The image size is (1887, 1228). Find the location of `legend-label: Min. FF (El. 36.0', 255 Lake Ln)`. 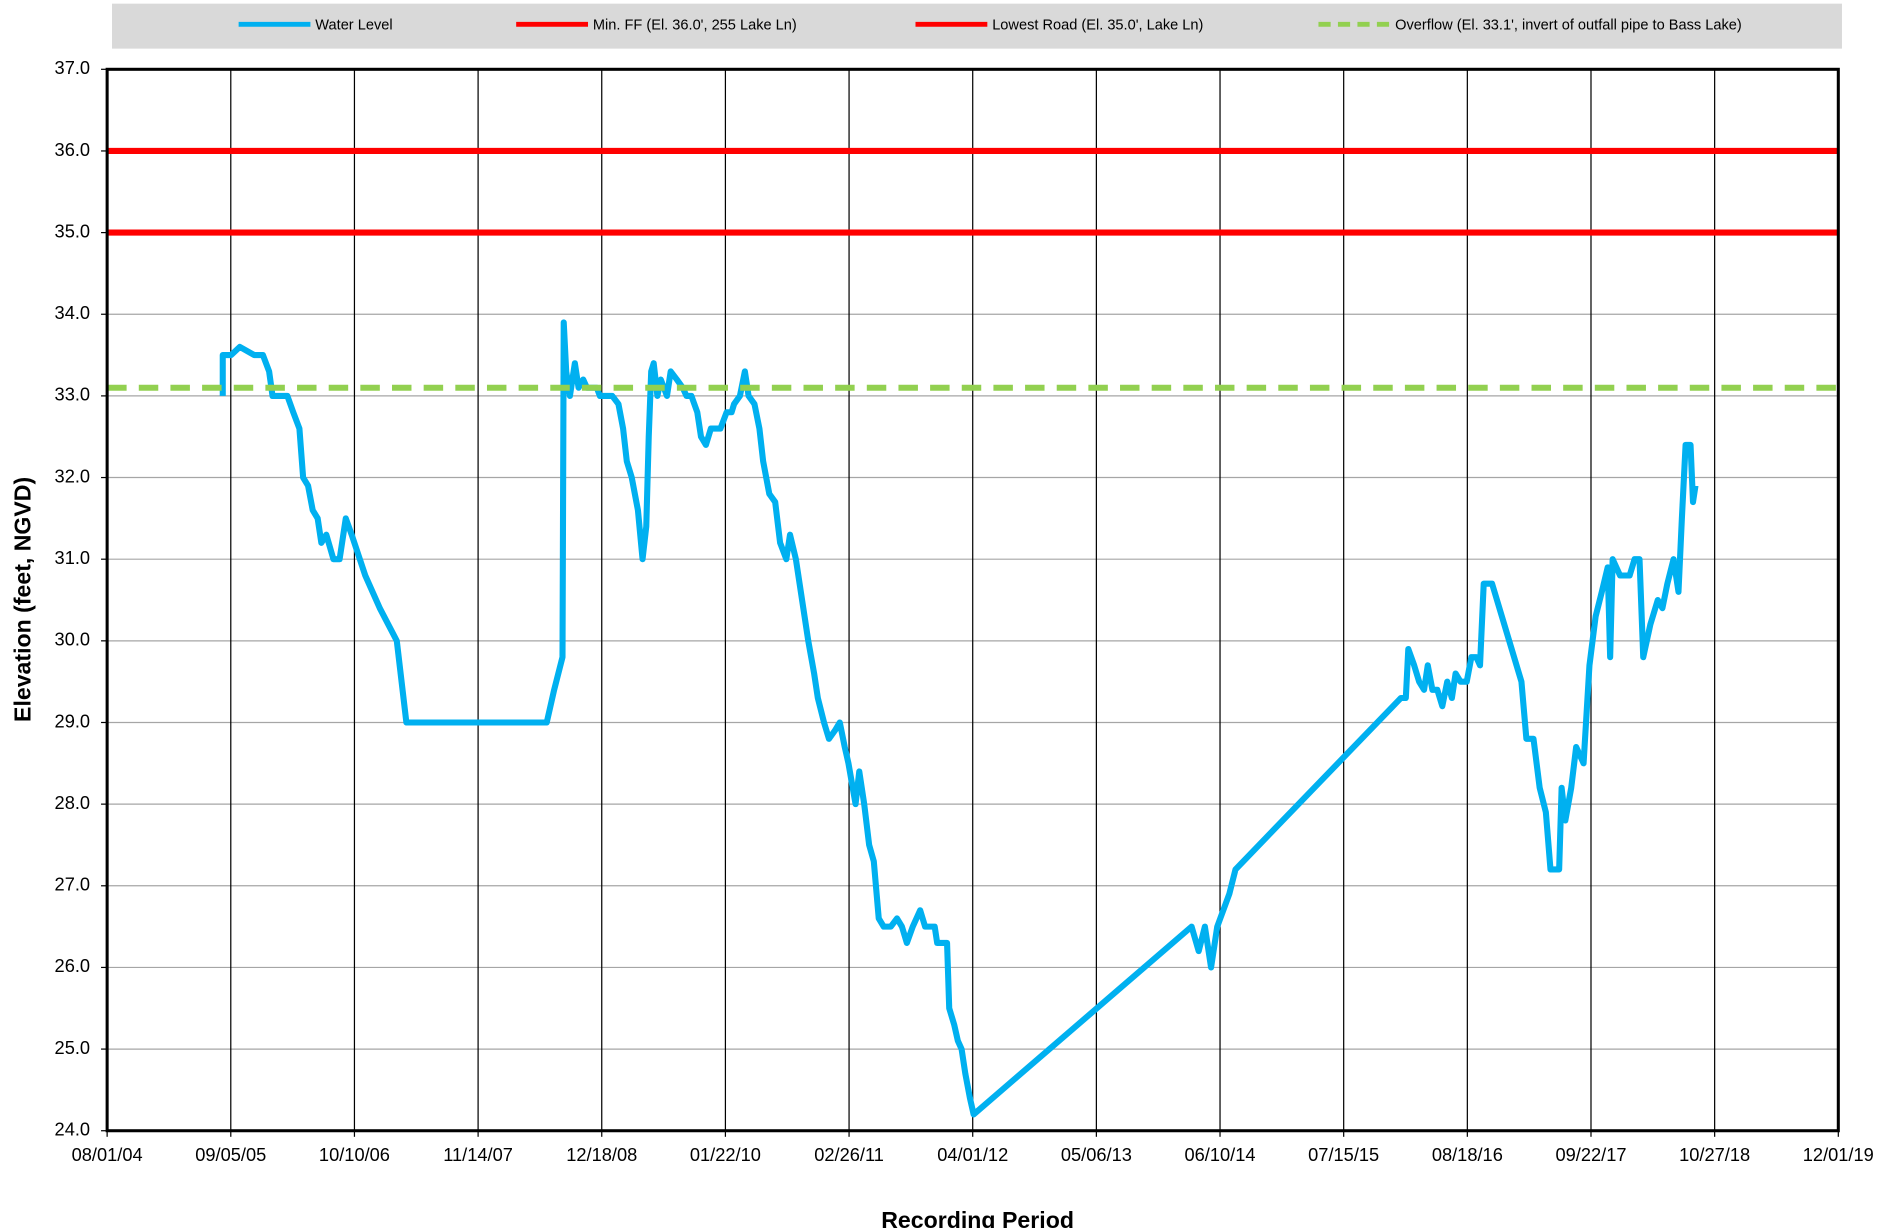

legend-label: Min. FF (El. 36.0', 255 Lake Ln) is located at coordinates (695, 25).